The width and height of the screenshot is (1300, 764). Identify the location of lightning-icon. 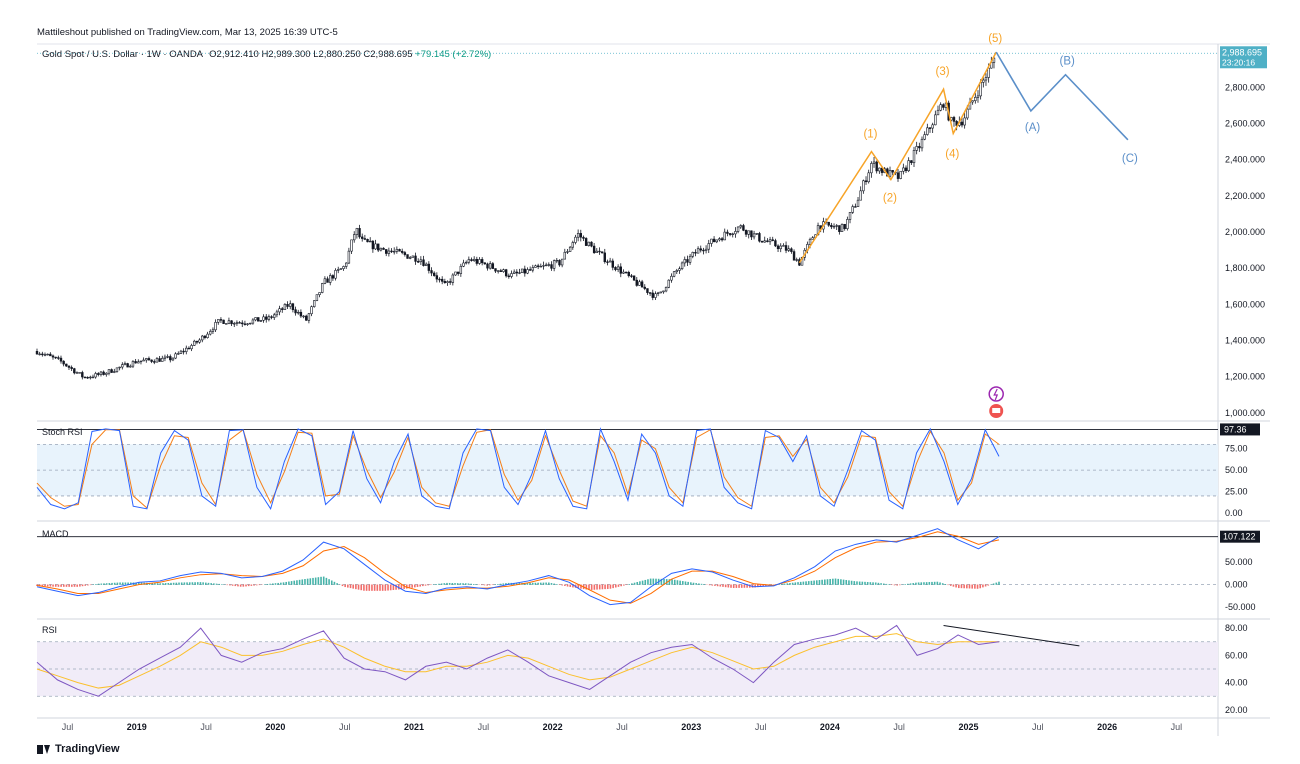
(996, 394).